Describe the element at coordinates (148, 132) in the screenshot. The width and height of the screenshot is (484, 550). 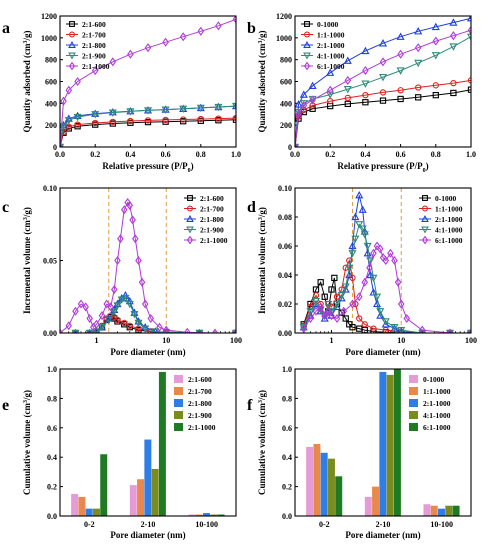
I see `series-line-2:1-700` at that location.